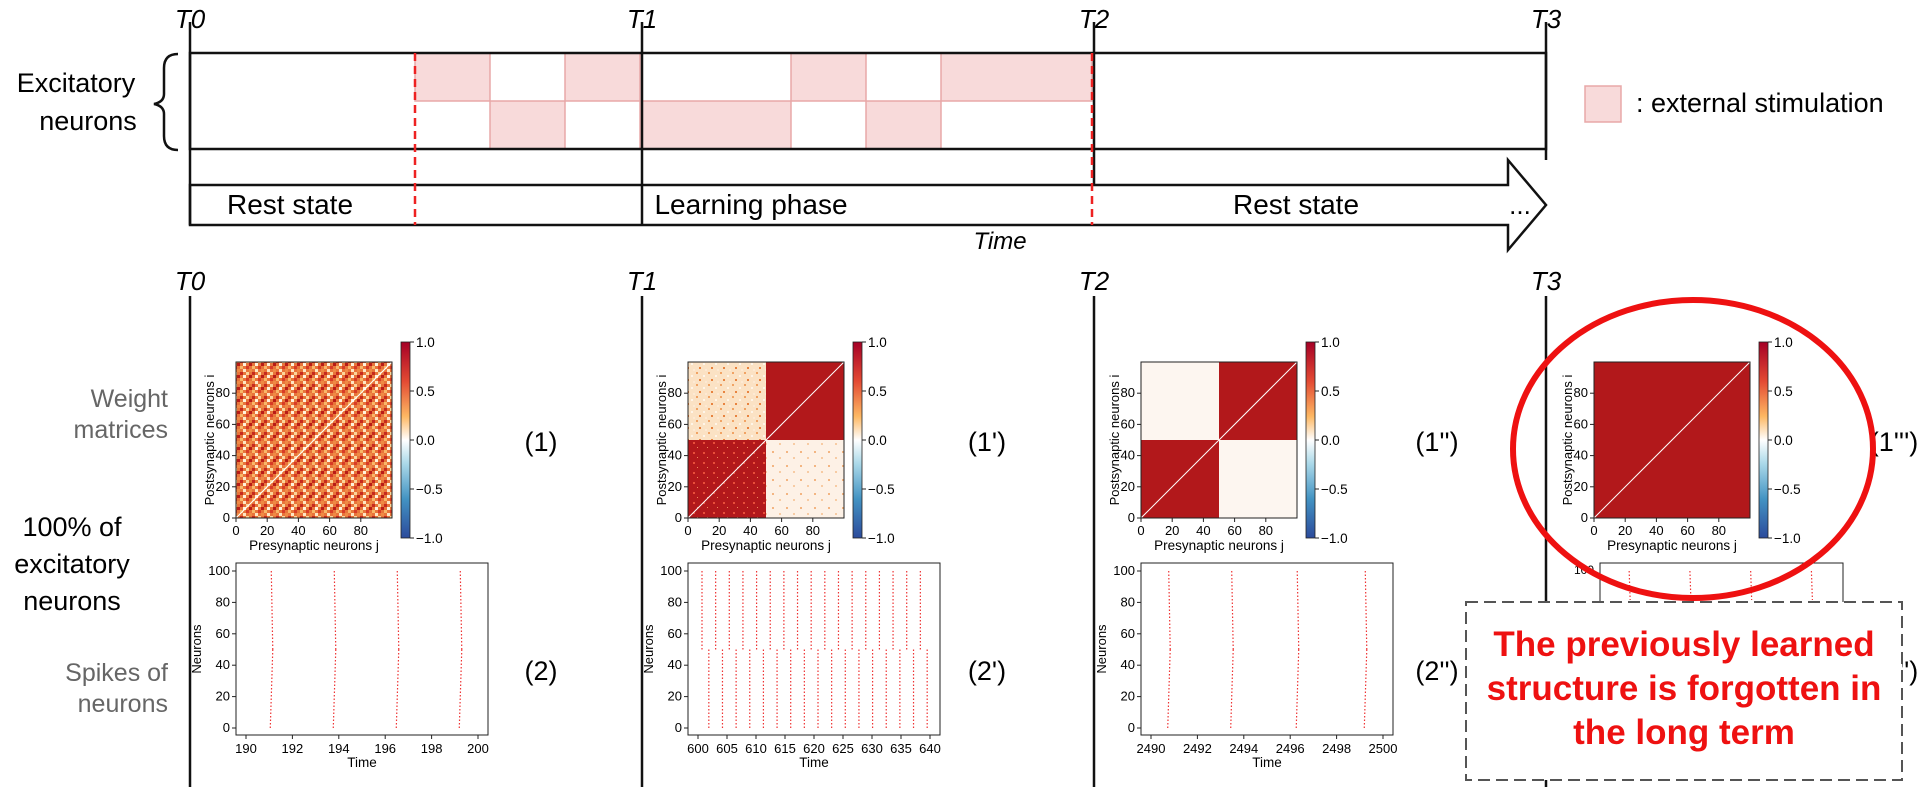  I want to click on panel-id-2p: (2'), so click(987, 671).